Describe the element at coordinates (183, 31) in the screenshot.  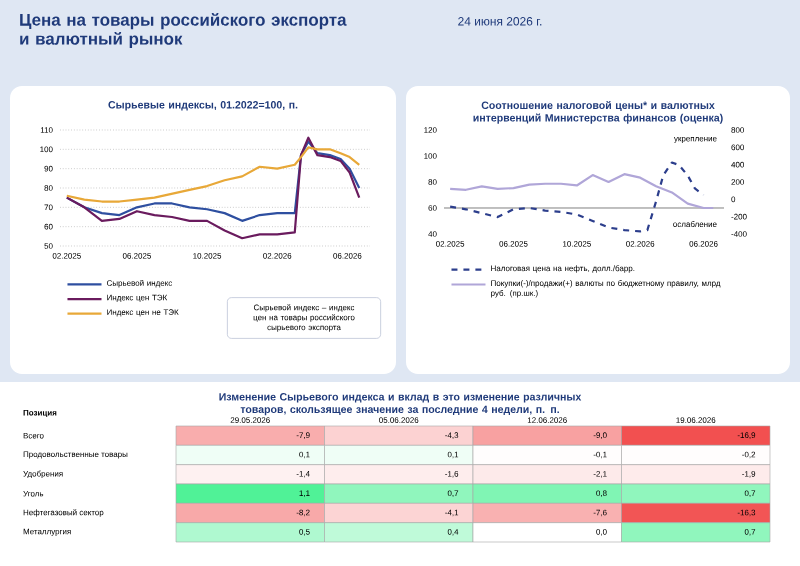
I see `text: Цена на товары российского экспорта и валютный рынок` at that location.